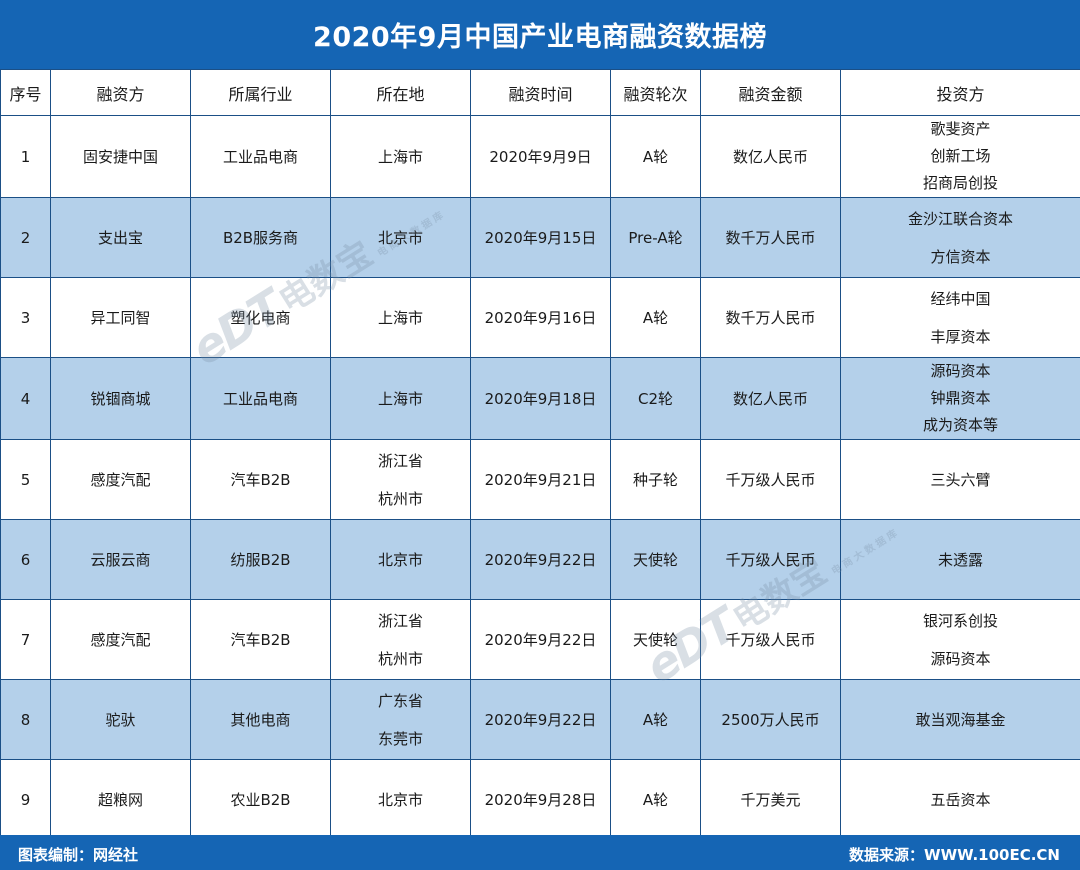 The height and width of the screenshot is (870, 1080). I want to click on cell-company: 锐锢商城, so click(120, 398).